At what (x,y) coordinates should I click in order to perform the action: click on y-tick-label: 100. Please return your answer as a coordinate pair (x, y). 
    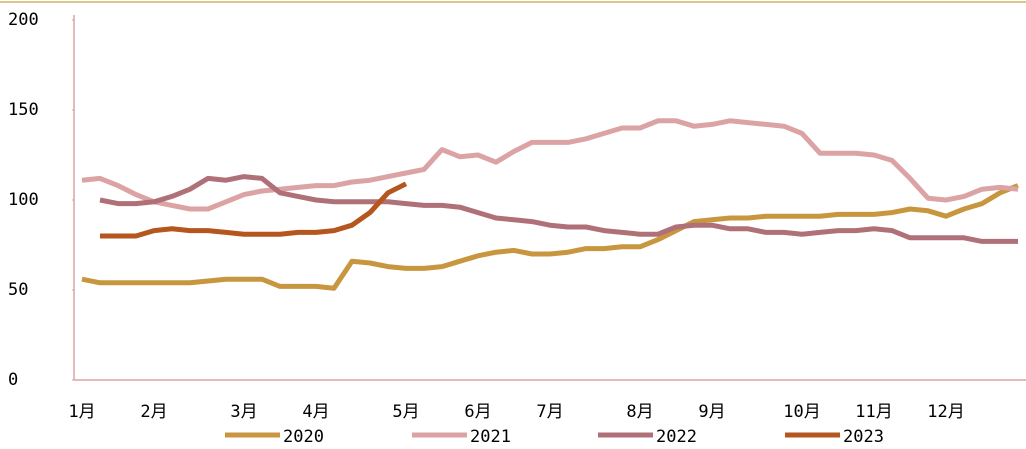
    Looking at the image, I should click on (23, 200).